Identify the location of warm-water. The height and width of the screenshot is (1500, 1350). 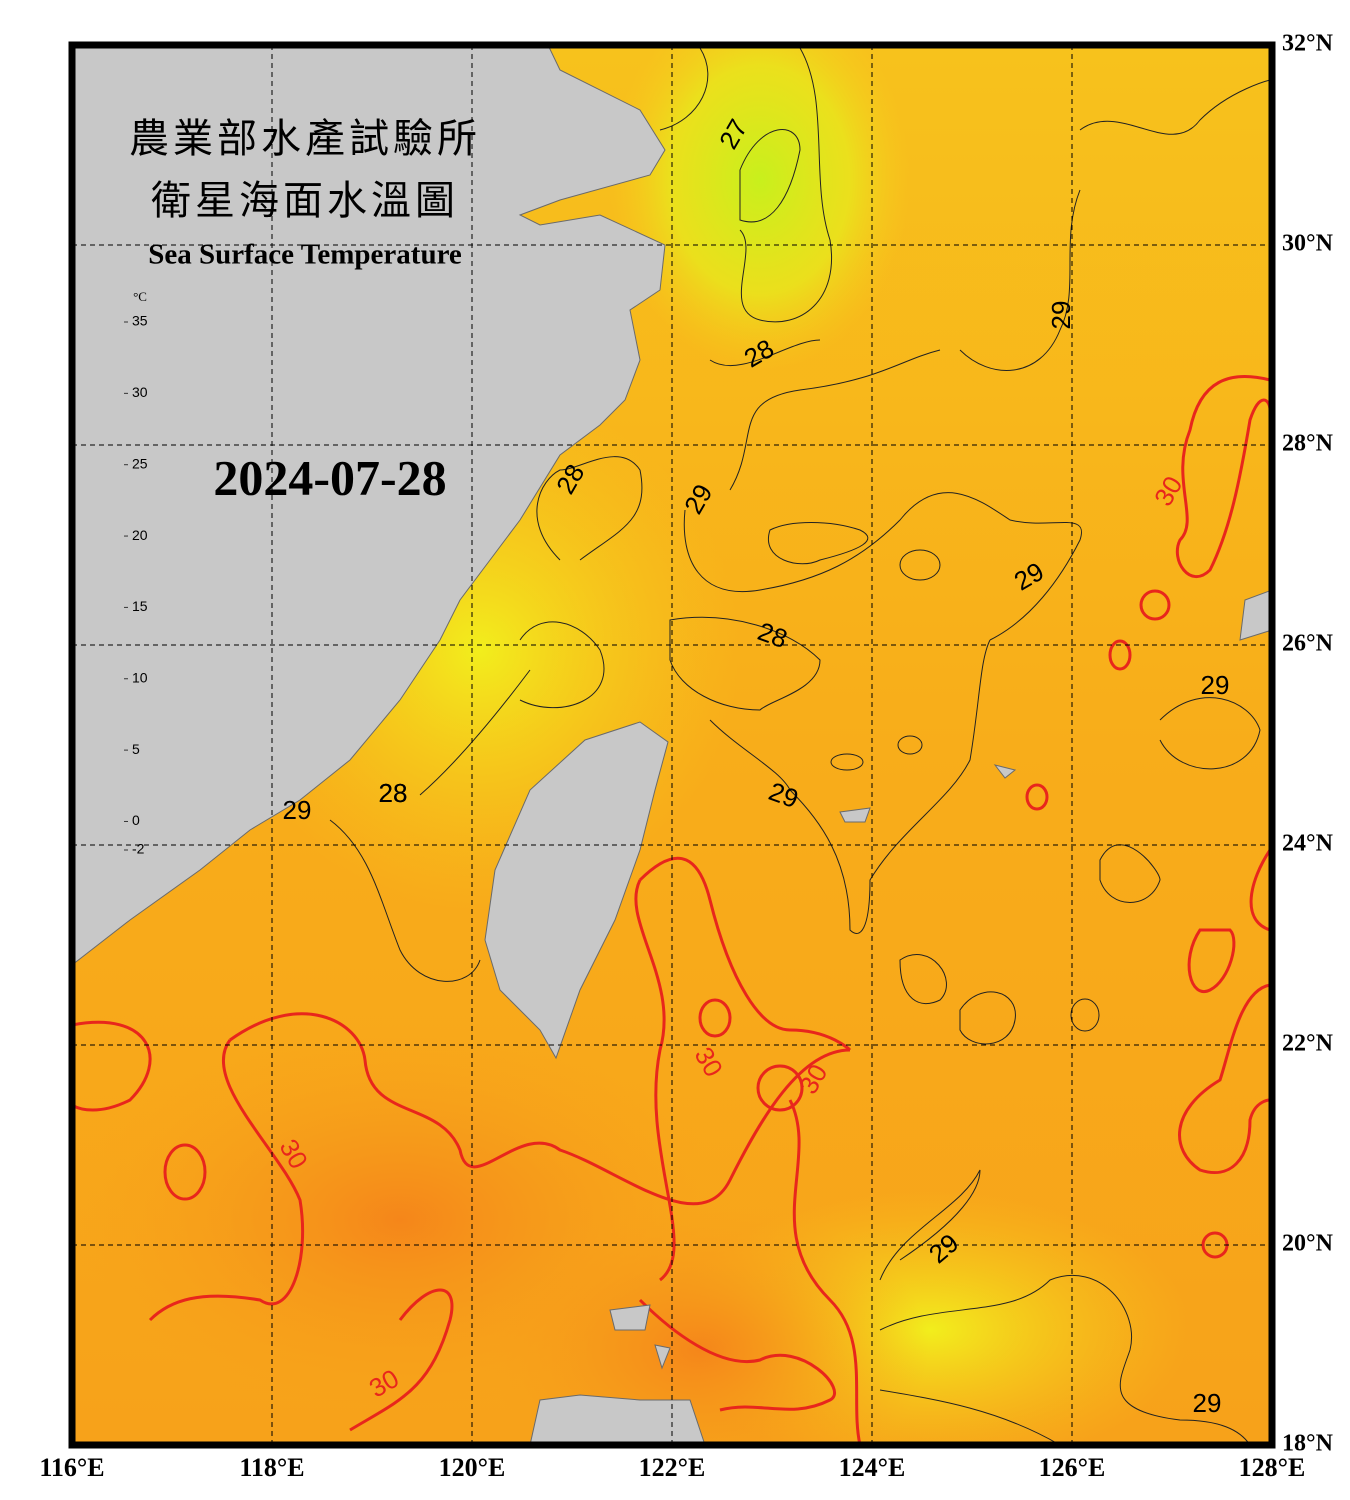
(700, 1322).